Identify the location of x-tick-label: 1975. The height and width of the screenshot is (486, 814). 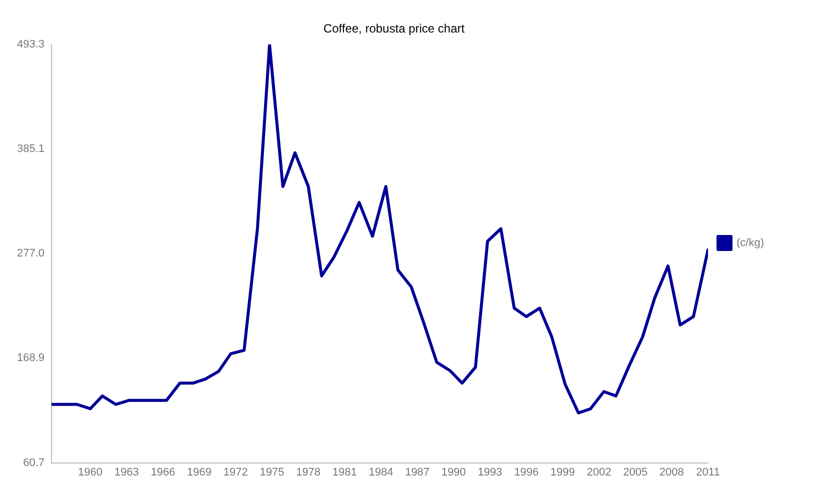
(272, 472).